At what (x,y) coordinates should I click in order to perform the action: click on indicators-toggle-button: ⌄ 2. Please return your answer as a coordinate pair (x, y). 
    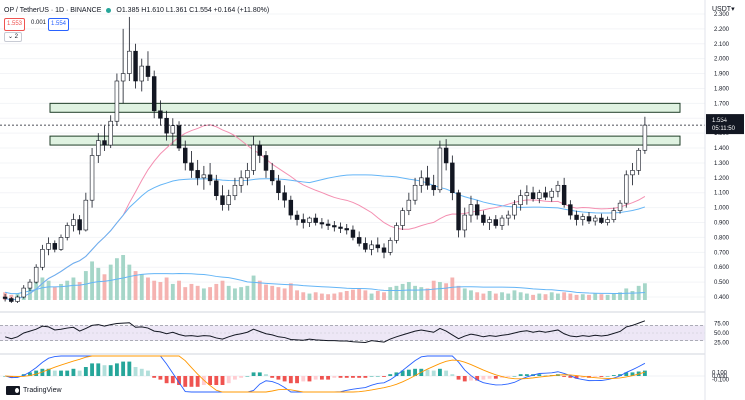
    Looking at the image, I should click on (13, 37).